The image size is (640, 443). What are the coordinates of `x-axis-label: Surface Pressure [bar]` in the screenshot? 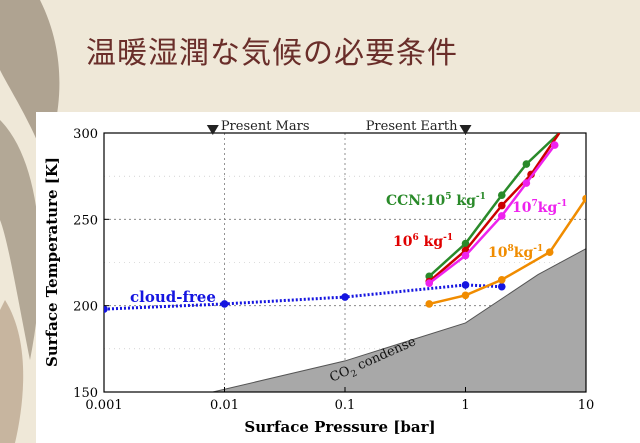 It's located at (339, 427).